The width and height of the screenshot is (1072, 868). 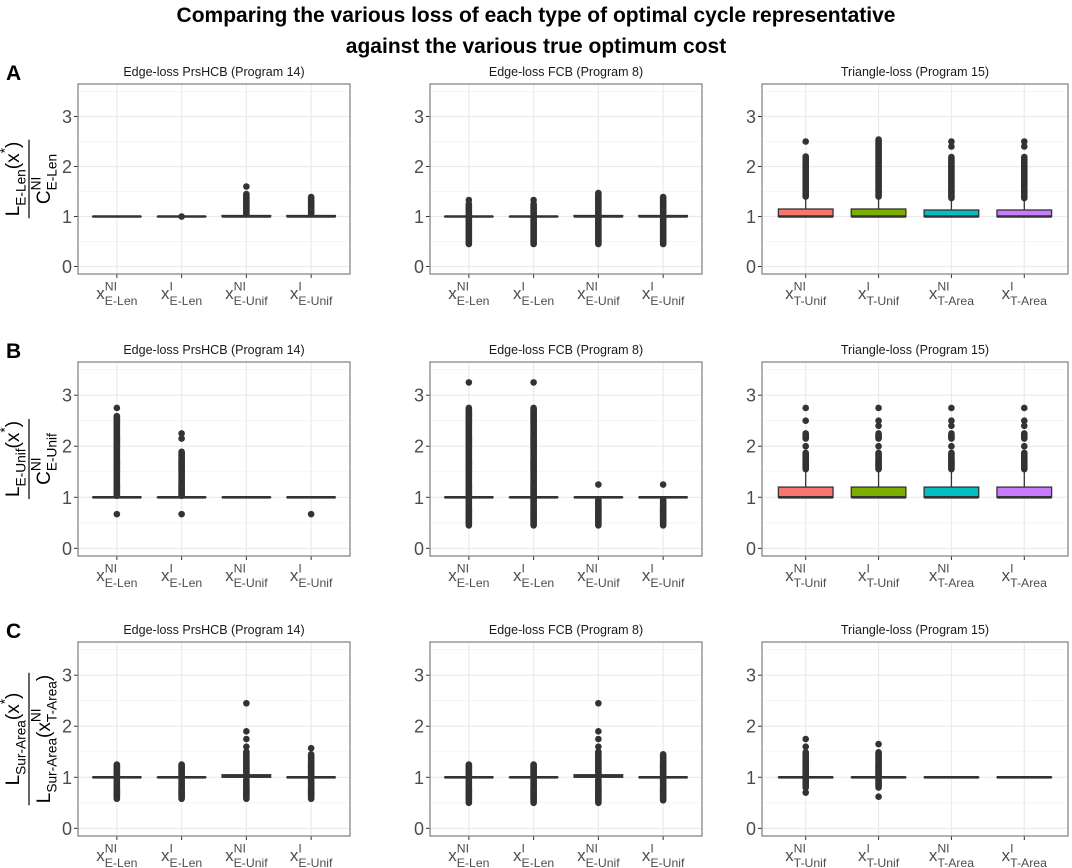 What do you see at coordinates (13, 351) in the screenshot?
I see `row-label-b: B` at bounding box center [13, 351].